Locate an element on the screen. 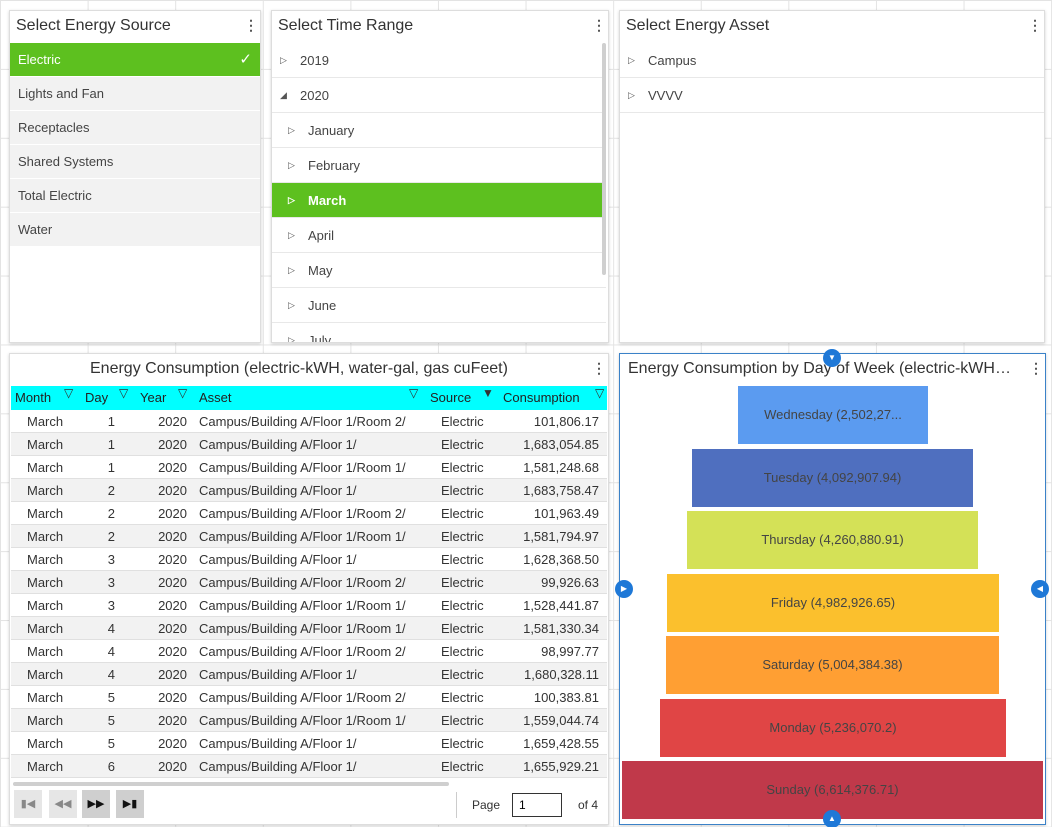 This screenshot has height=827, width=1052. tree-node-label: March is located at coordinates (327, 200).